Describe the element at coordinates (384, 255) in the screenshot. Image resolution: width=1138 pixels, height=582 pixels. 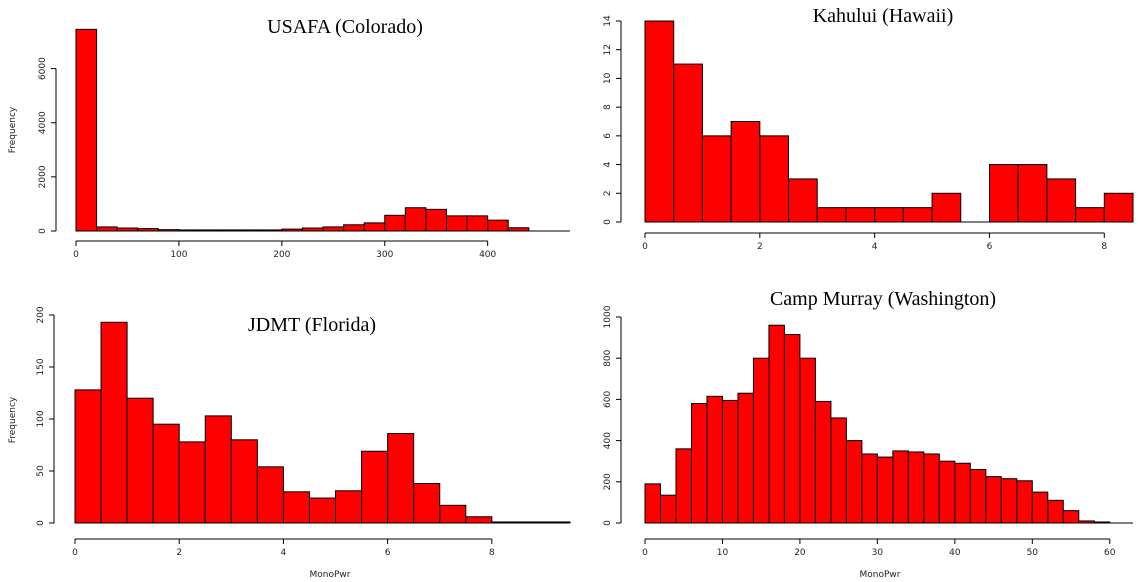
I see `usafa-x-tick-label: 300` at that location.